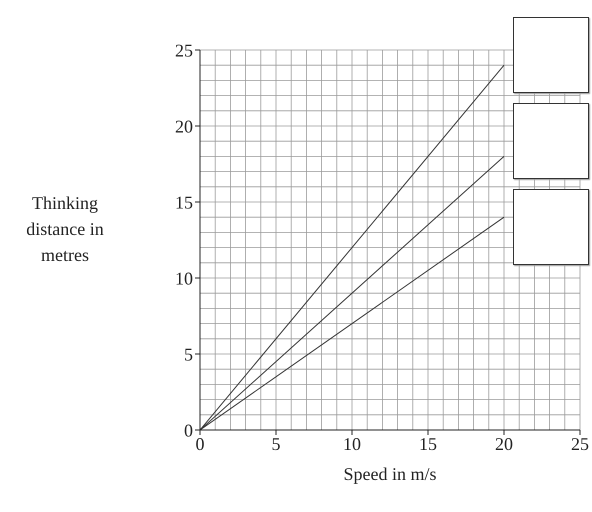 The width and height of the screenshot is (592, 512). Describe the element at coordinates (580, 444) in the screenshot. I see `x-tick-label: 25` at that location.